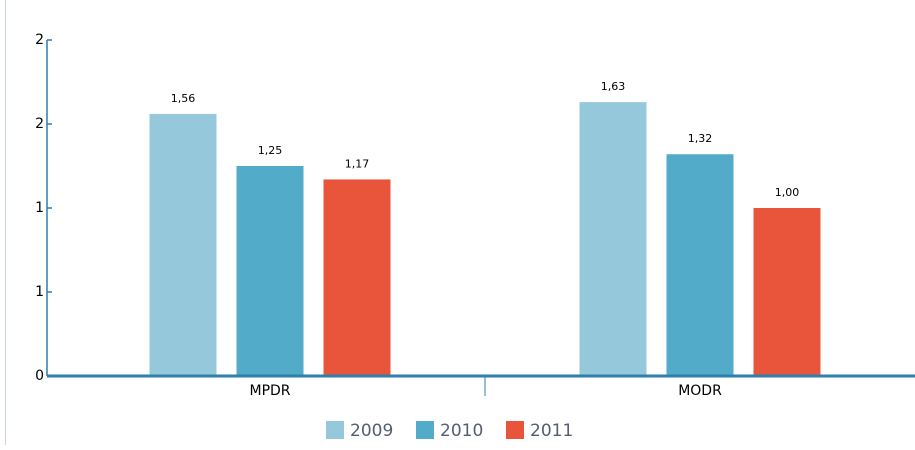 The image size is (915, 450). What do you see at coordinates (183, 98) in the screenshot?
I see `value-label: 1,56` at bounding box center [183, 98].